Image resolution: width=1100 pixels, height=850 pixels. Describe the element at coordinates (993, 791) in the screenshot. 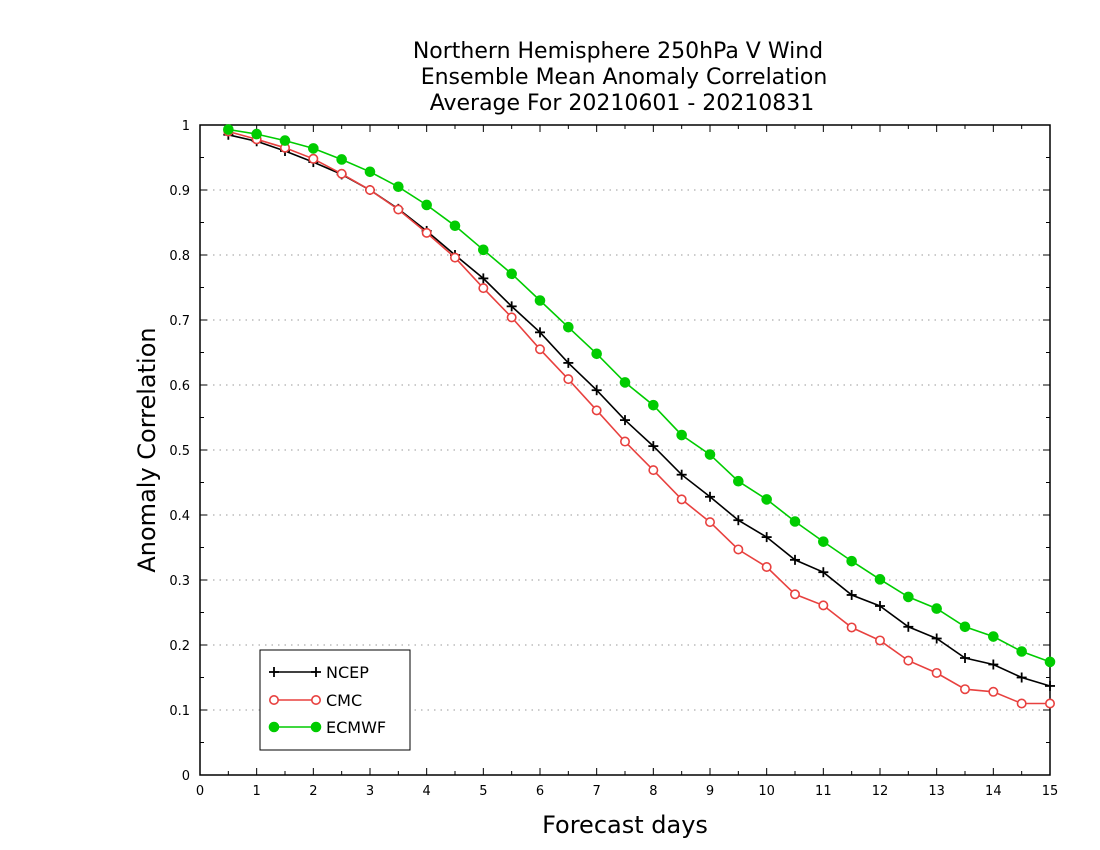

I see `x-tick-label: 14` at that location.